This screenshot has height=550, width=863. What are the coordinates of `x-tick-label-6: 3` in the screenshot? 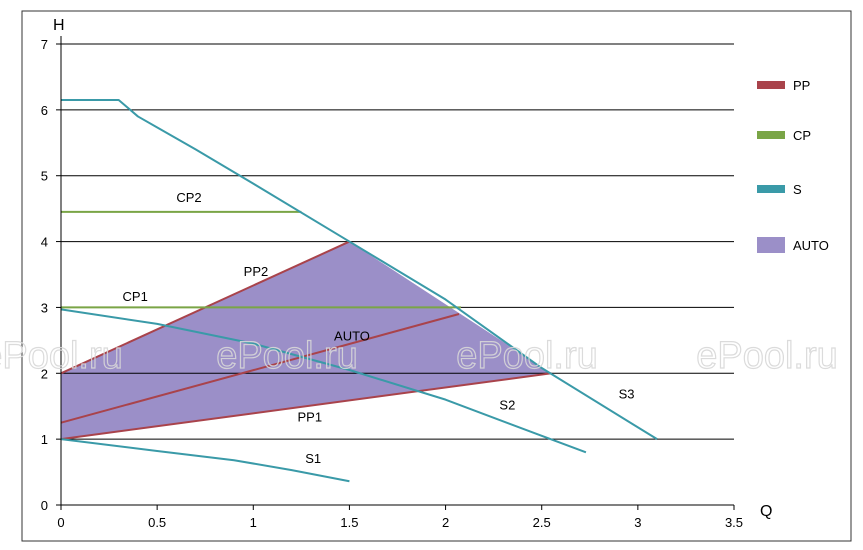 It's located at (637, 522).